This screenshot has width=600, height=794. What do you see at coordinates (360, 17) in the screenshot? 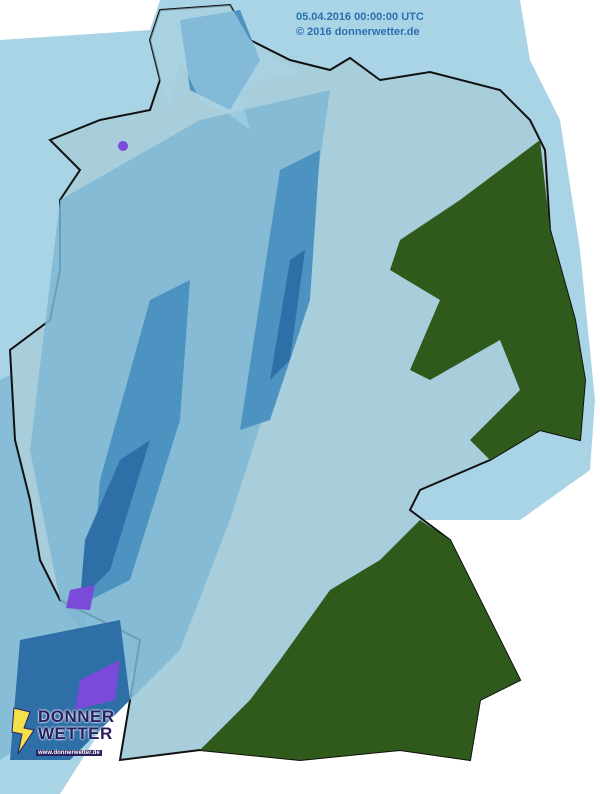
I see `timestamp-label: 05.04.2016 00:00:00 UTC` at bounding box center [360, 17].